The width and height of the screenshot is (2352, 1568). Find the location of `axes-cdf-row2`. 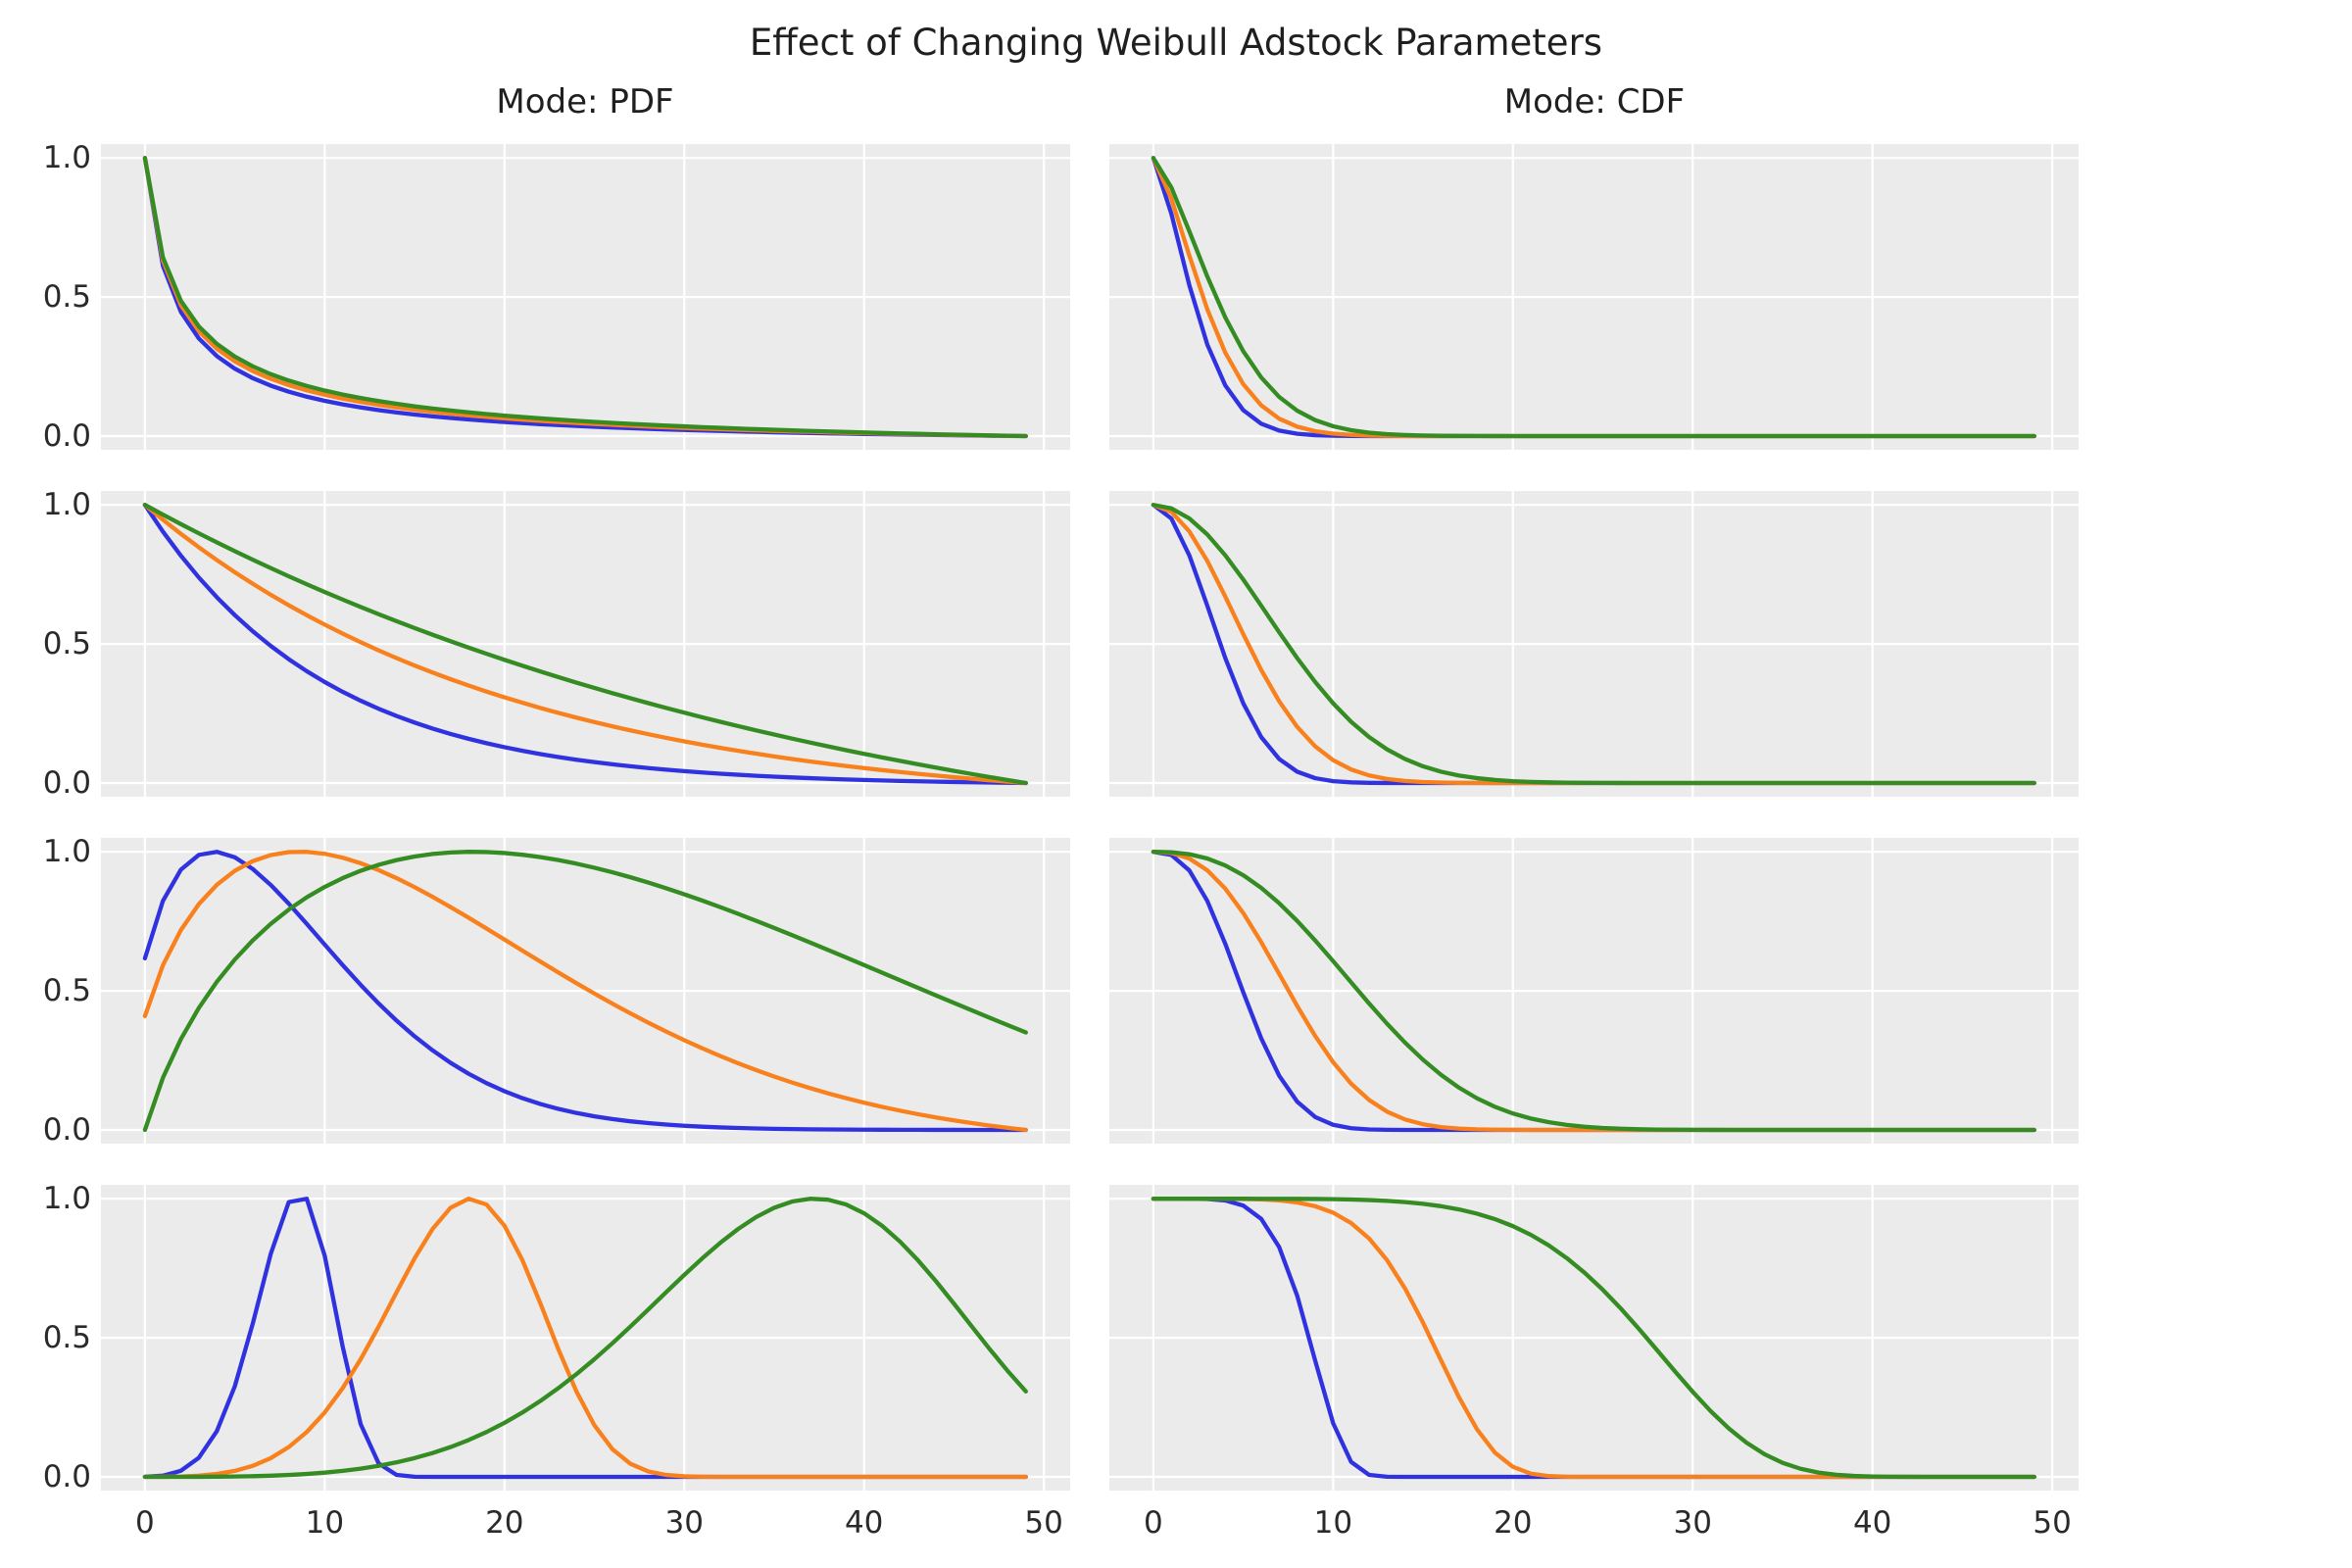

axes-cdf-row2 is located at coordinates (1594, 644).